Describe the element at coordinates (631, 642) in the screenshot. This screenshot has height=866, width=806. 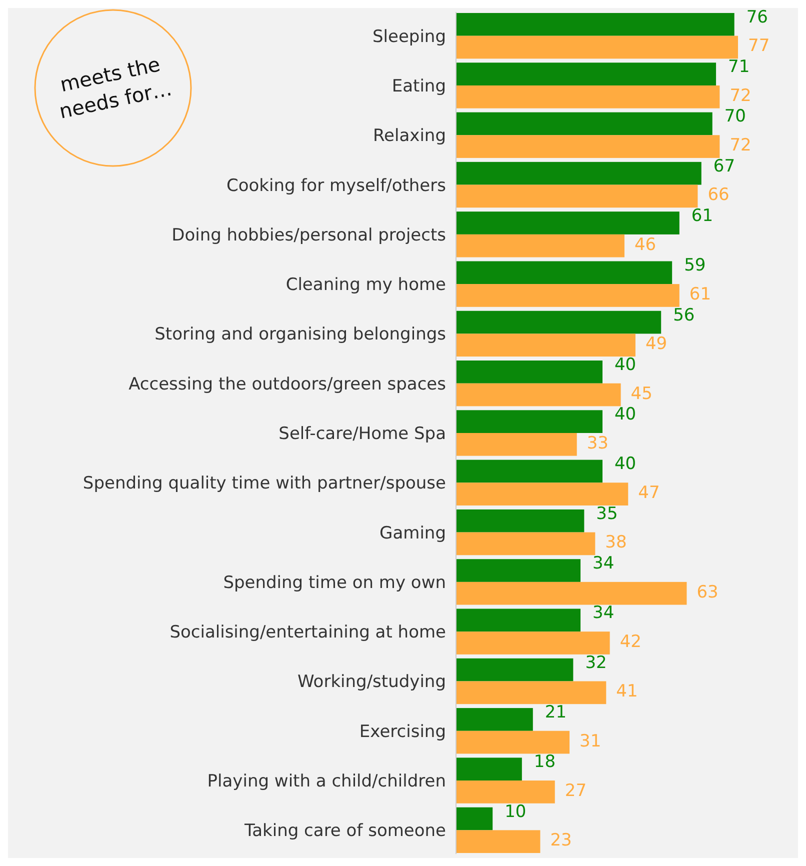
I see `data-label: 42` at that location.